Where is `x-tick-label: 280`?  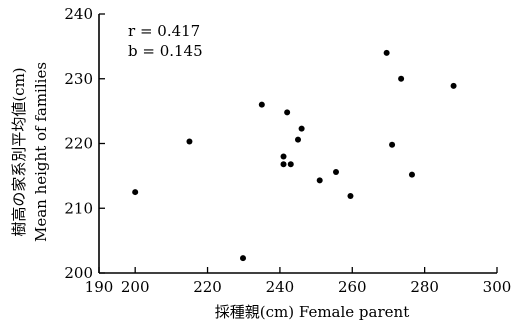
x-tick-label: 280 is located at coordinates (424, 287).